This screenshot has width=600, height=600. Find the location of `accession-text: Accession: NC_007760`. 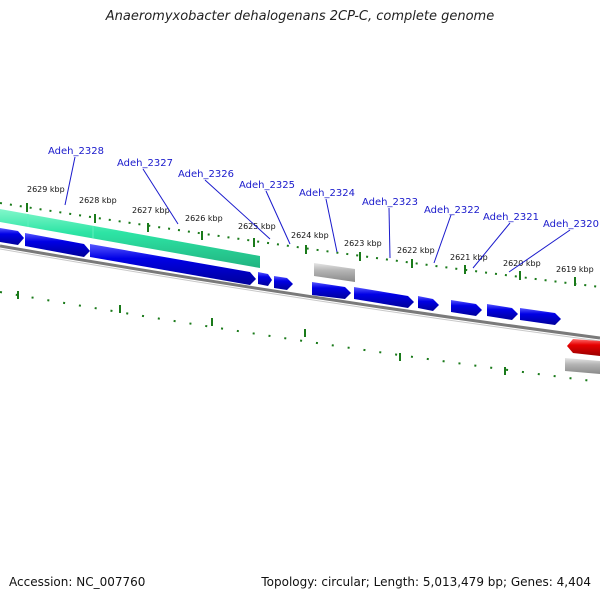

accession-text: Accession: NC_007760 is located at coordinates (77, 582).